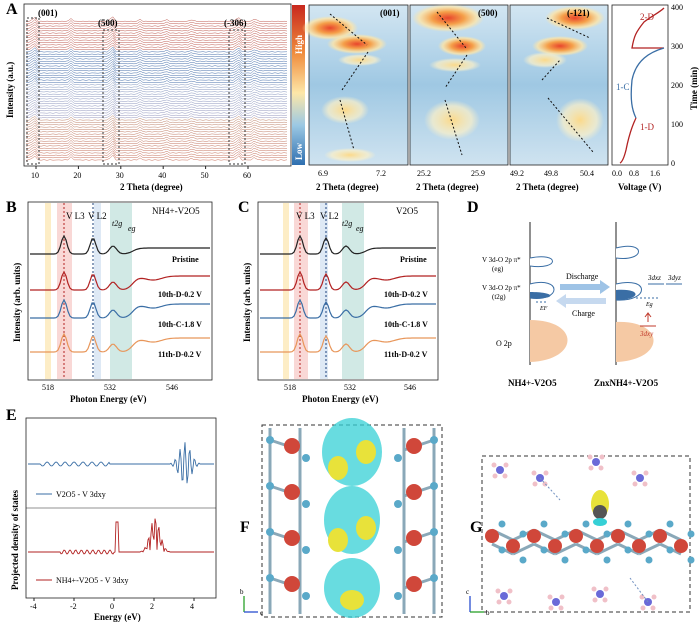  What do you see at coordinates (97, 216) in the screenshot?
I see `b-edge-l2: V L2` at bounding box center [97, 216].